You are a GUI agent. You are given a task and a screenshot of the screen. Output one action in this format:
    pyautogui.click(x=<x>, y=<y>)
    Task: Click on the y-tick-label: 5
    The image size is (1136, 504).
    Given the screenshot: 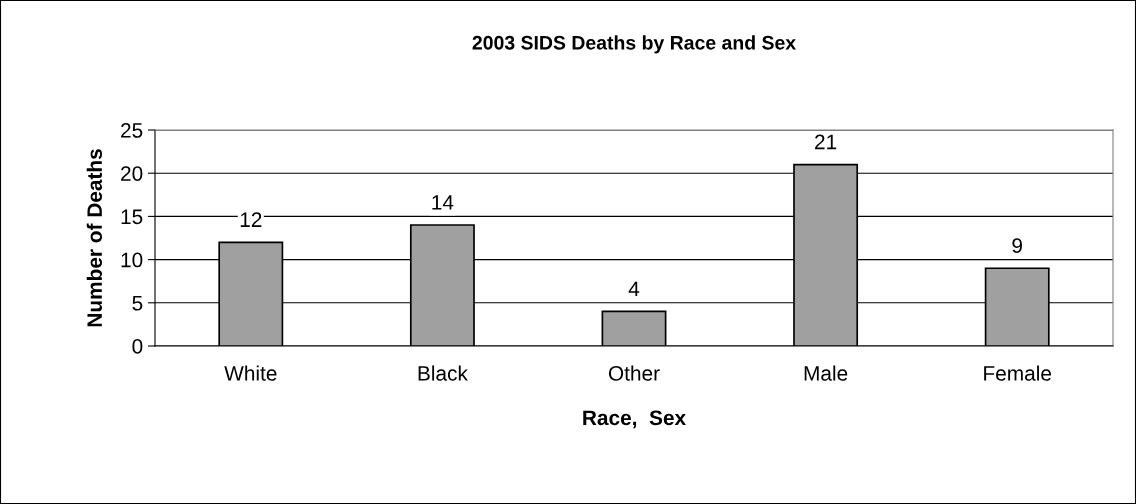 What is the action you would take?
    pyautogui.click(x=137, y=303)
    